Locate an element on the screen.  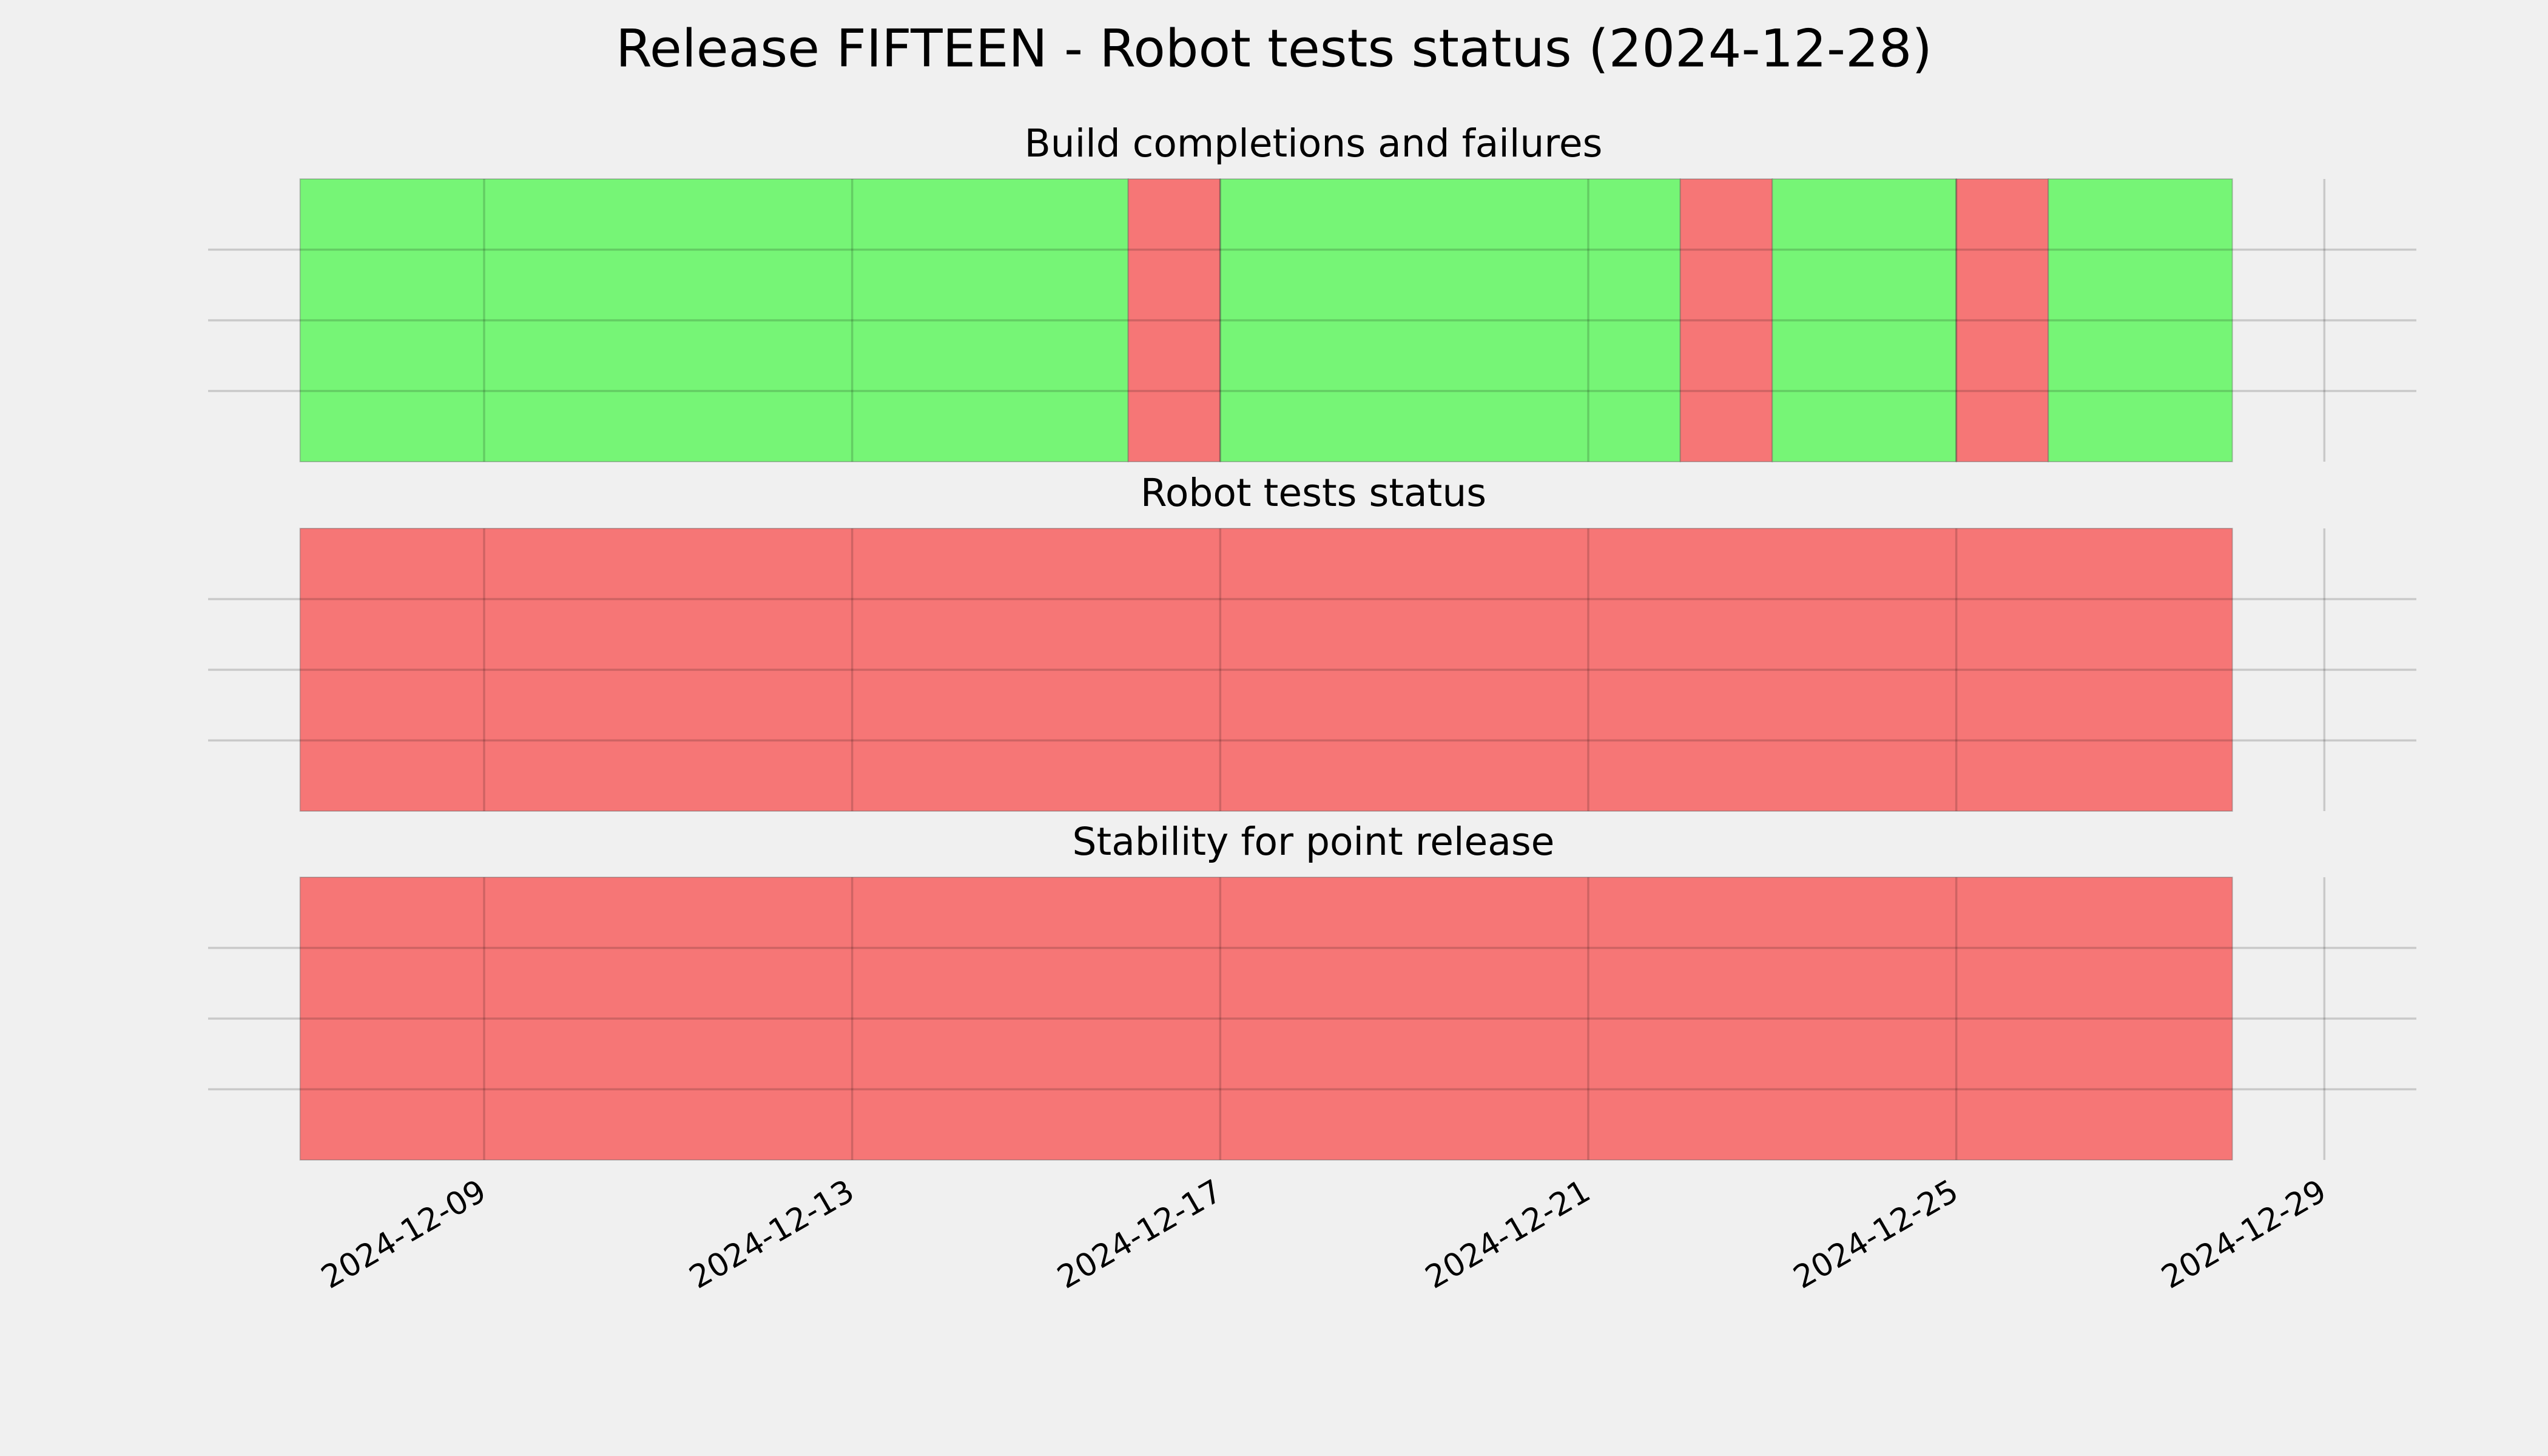
subplot-title: Stability for point release is located at coordinates (1314, 842).